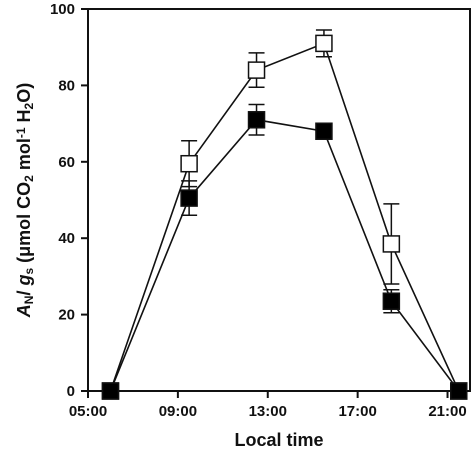 Image resolution: width=474 pixels, height=455 pixels. Describe the element at coordinates (71, 391) in the screenshot. I see `y-tick-label: 0` at that location.